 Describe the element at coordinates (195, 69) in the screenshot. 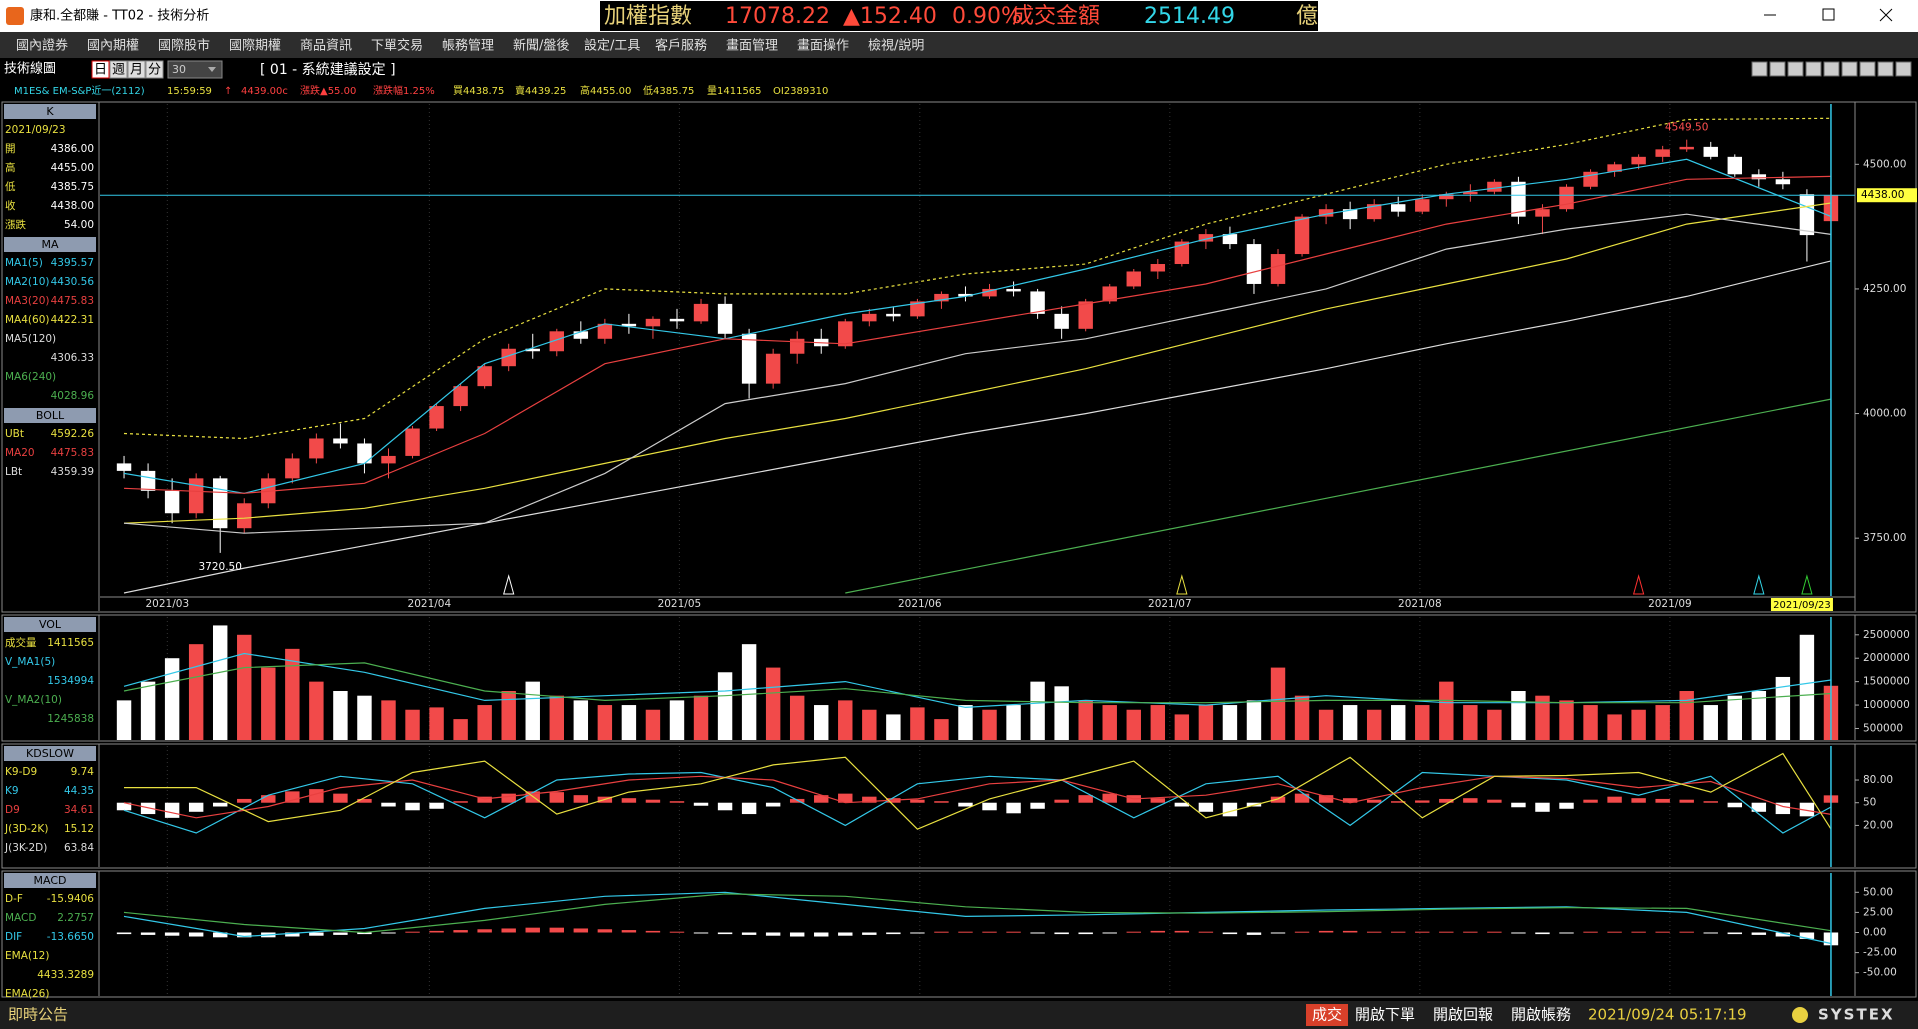

I see `interval-select` at that location.